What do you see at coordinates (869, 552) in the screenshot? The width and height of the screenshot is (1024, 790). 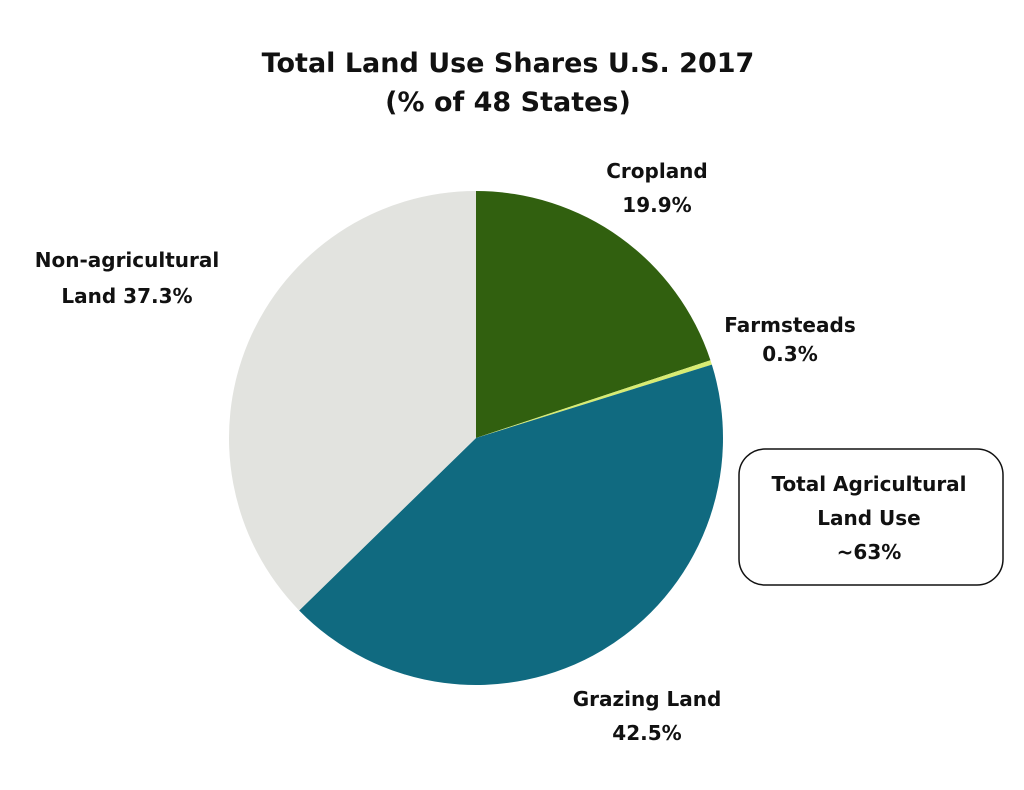 I see `callout-line: ~63%` at bounding box center [869, 552].